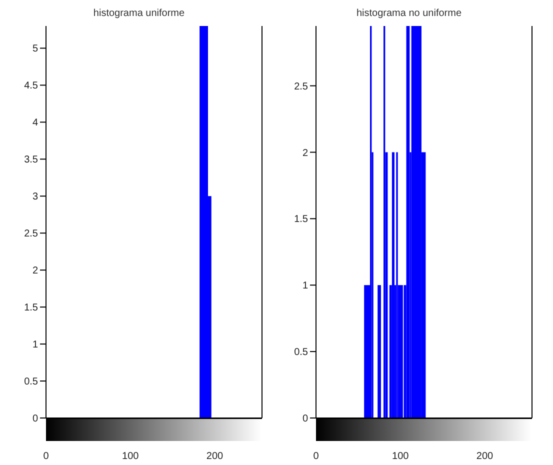 The image size is (553, 465). I want to click on chart-title: histograma uniforme, so click(139, 14).